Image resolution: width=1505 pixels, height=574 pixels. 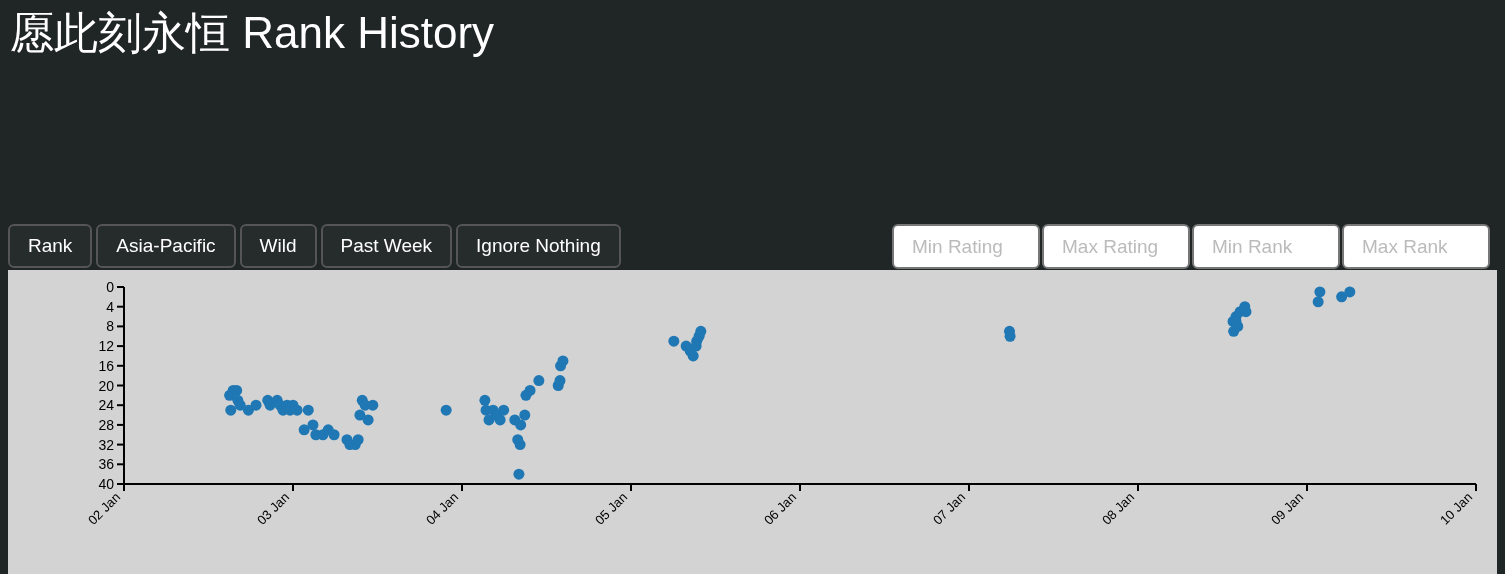 I want to click on y-tick-label: 36, so click(x=106, y=464).